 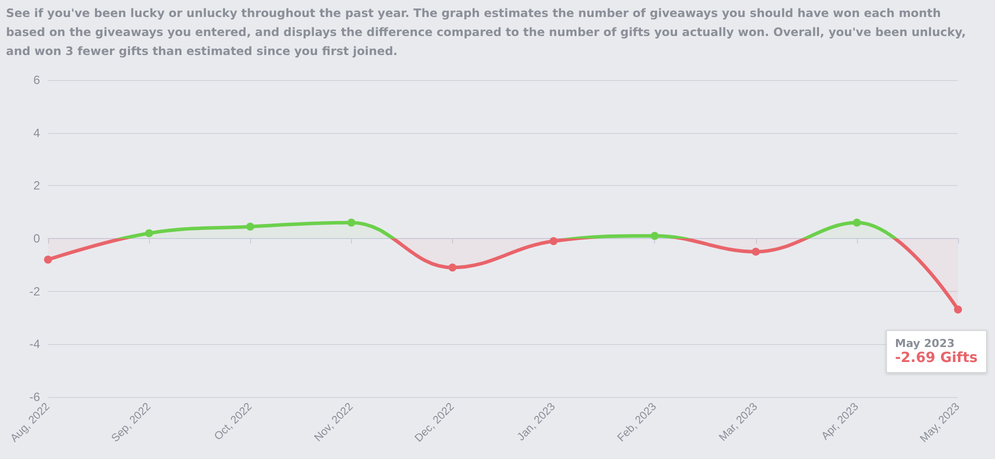 What do you see at coordinates (34, 344) in the screenshot?
I see `y-tick-label: -4` at bounding box center [34, 344].